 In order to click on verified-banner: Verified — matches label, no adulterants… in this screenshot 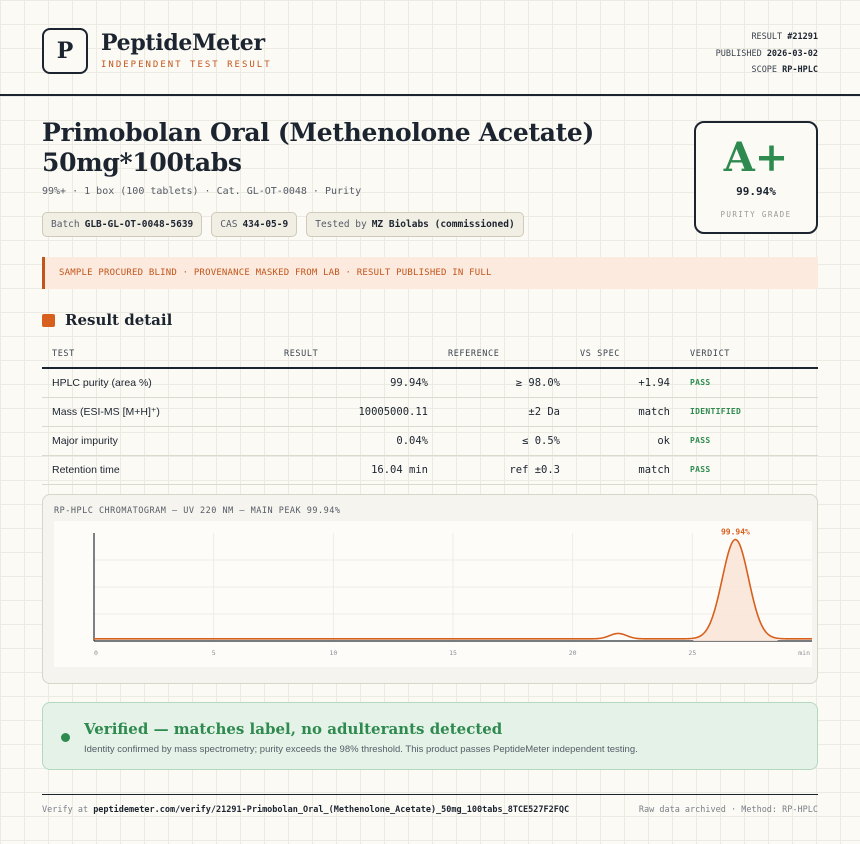, I will do `click(430, 736)`.